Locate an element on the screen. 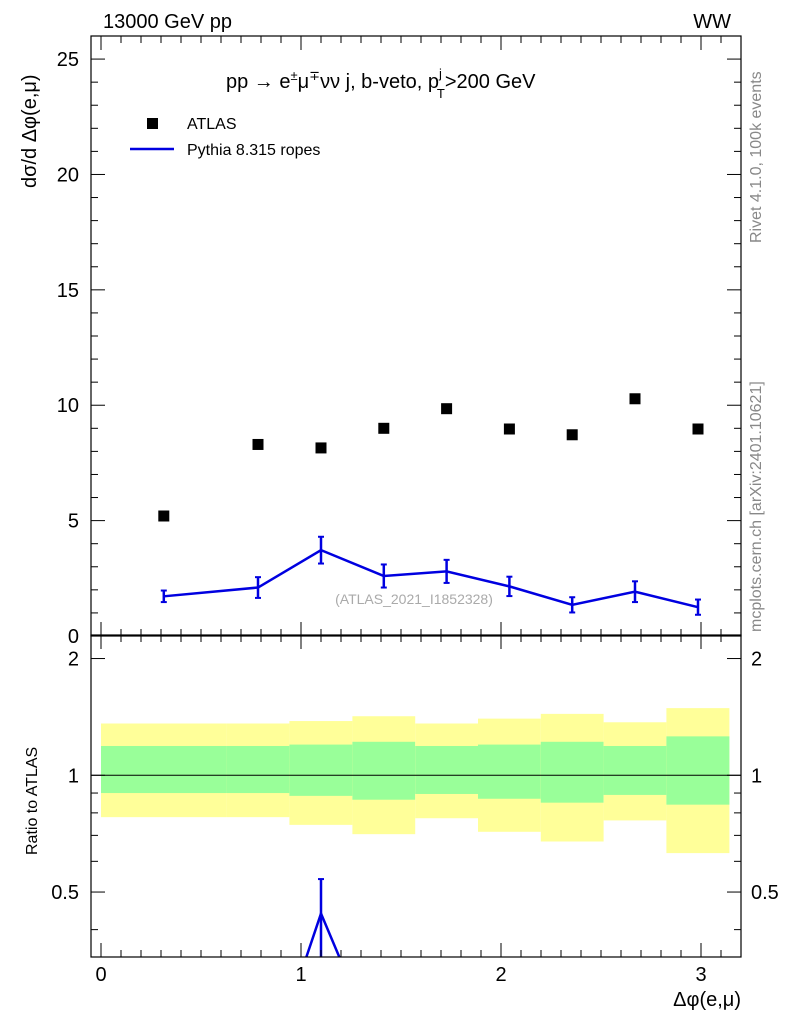 The height and width of the screenshot is (1024, 786). ratio-ylabel: Ratio to ATLAS is located at coordinates (32, 801).